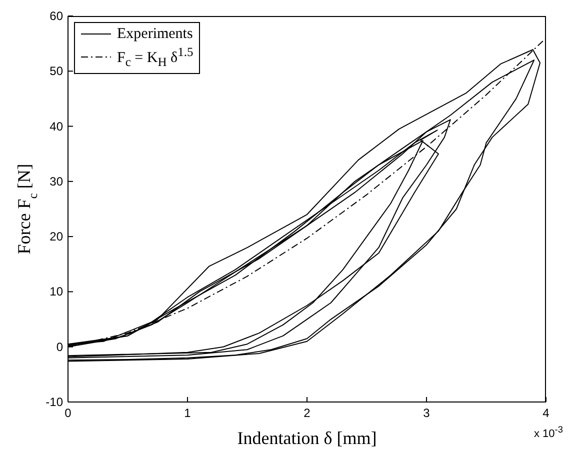  I want to click on x-tick-label: 3, so click(426, 413).